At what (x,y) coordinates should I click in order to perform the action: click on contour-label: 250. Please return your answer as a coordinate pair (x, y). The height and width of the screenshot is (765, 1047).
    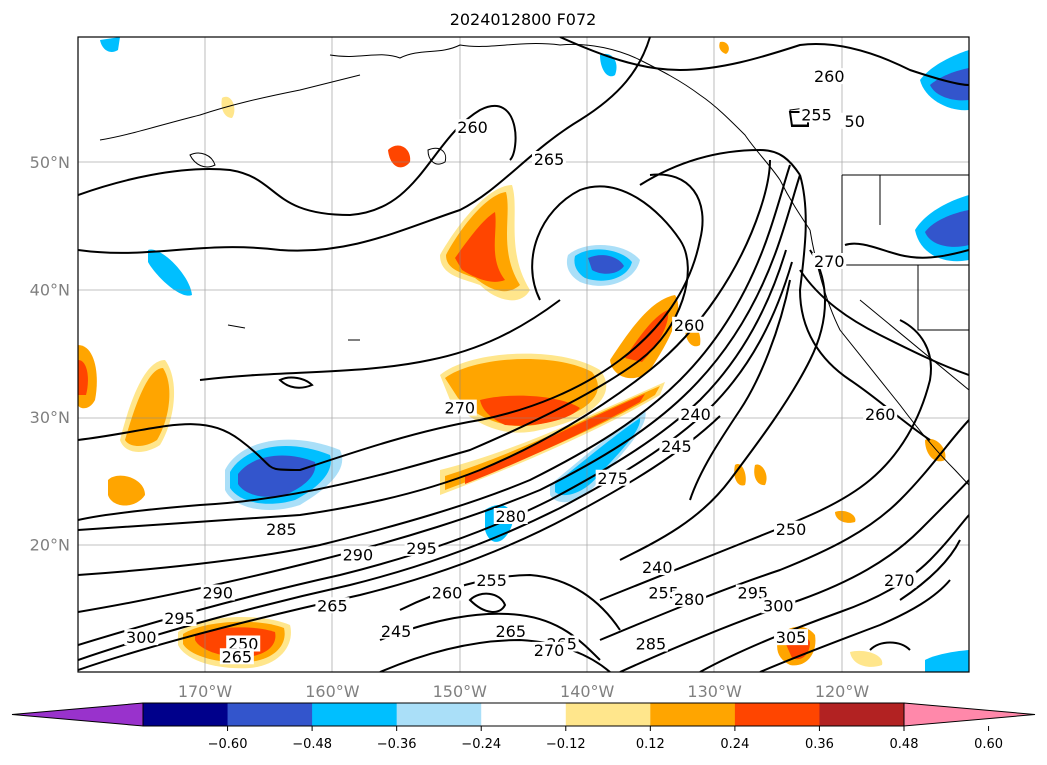
    Looking at the image, I should click on (791, 529).